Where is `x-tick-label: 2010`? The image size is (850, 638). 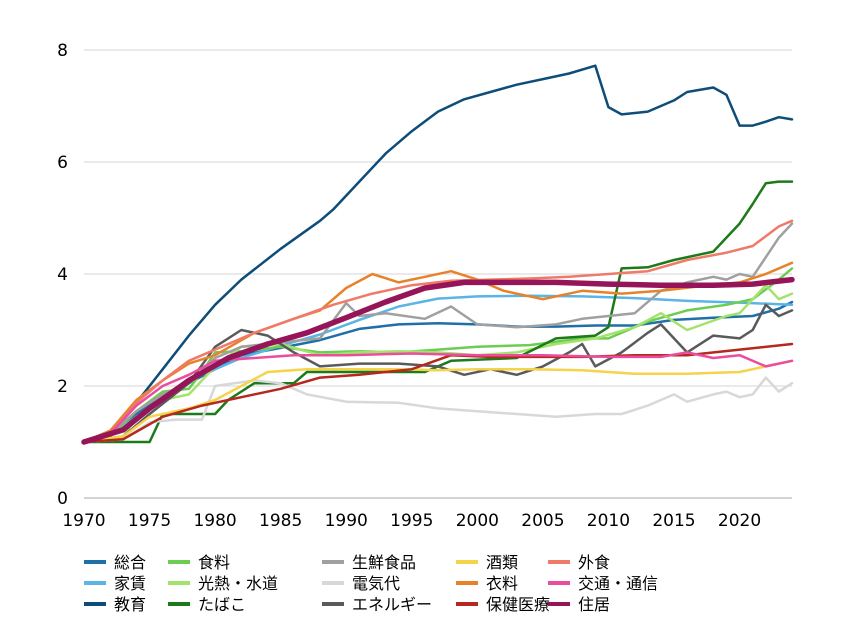 x-tick-label: 2010 is located at coordinates (608, 521).